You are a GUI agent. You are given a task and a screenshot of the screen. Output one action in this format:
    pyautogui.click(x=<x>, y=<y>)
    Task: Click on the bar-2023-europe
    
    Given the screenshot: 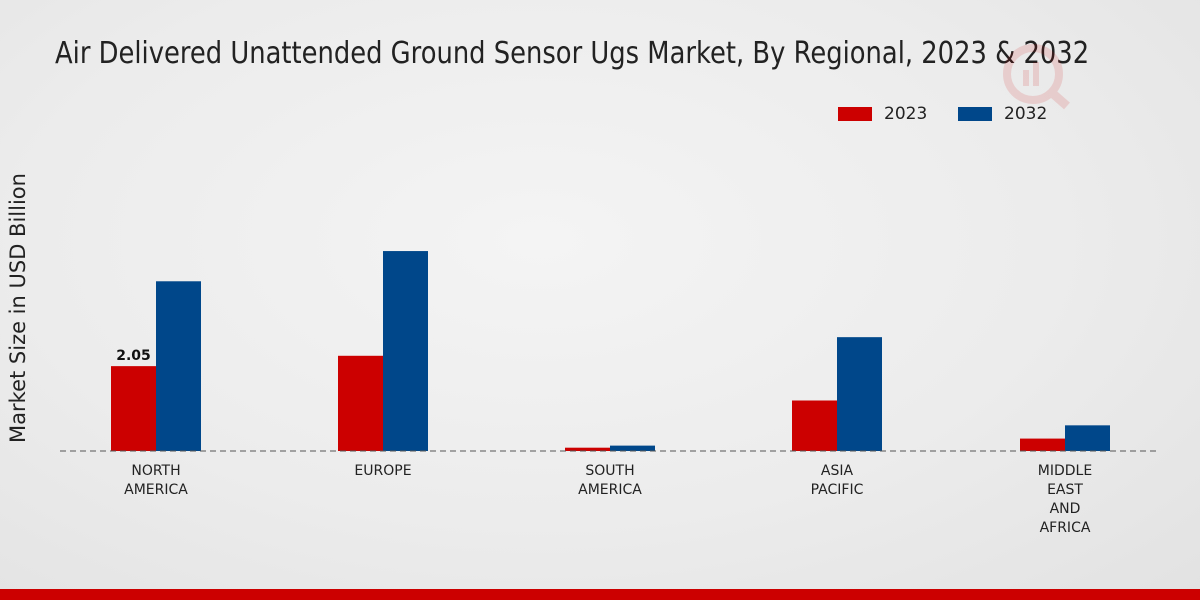 What is the action you would take?
    pyautogui.click(x=360, y=403)
    